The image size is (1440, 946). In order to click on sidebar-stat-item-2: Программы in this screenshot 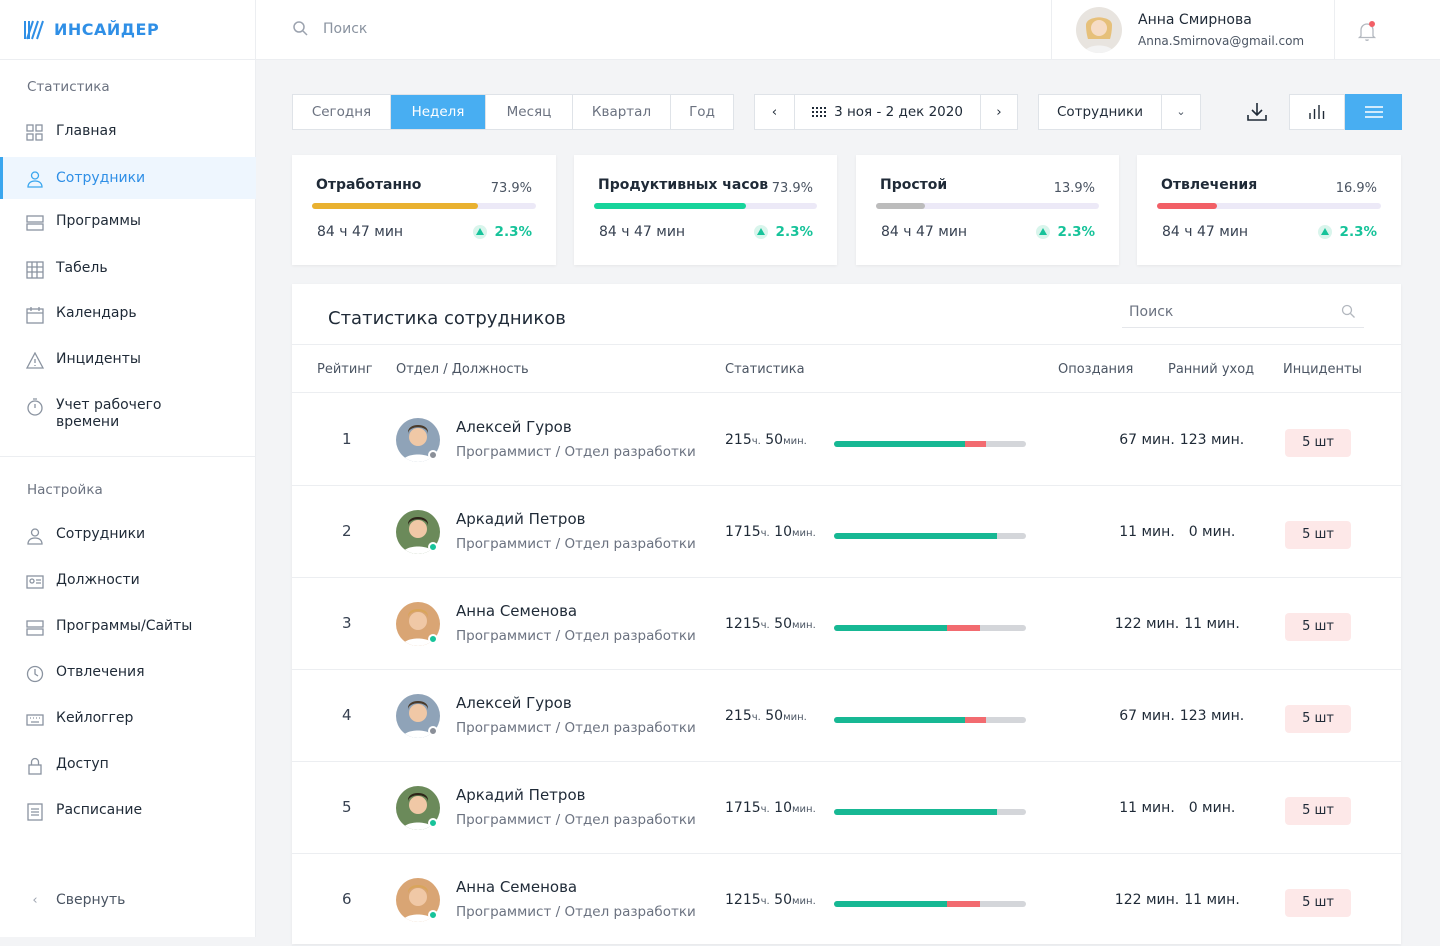, I will do `click(128, 222)`.